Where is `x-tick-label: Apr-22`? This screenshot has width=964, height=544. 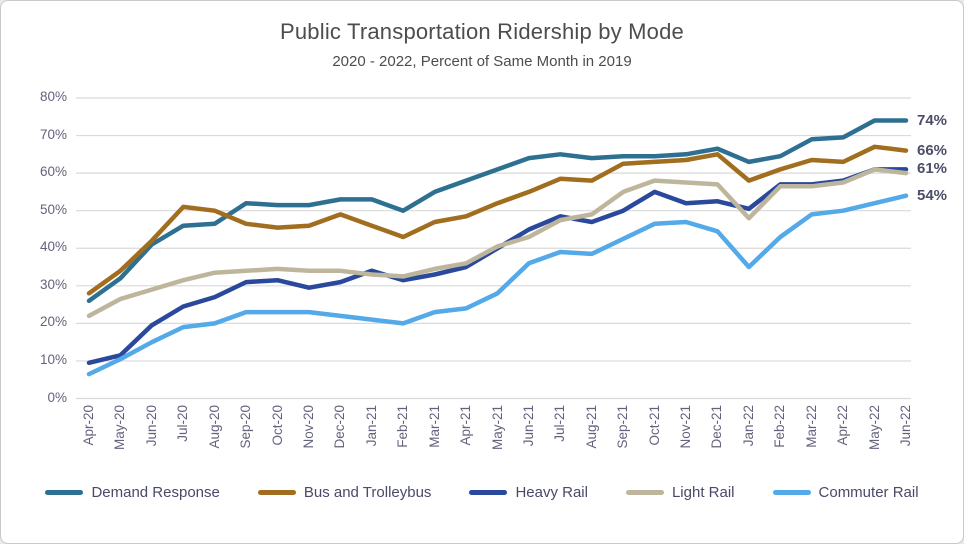
x-tick-label: Apr-22 is located at coordinates (843, 425).